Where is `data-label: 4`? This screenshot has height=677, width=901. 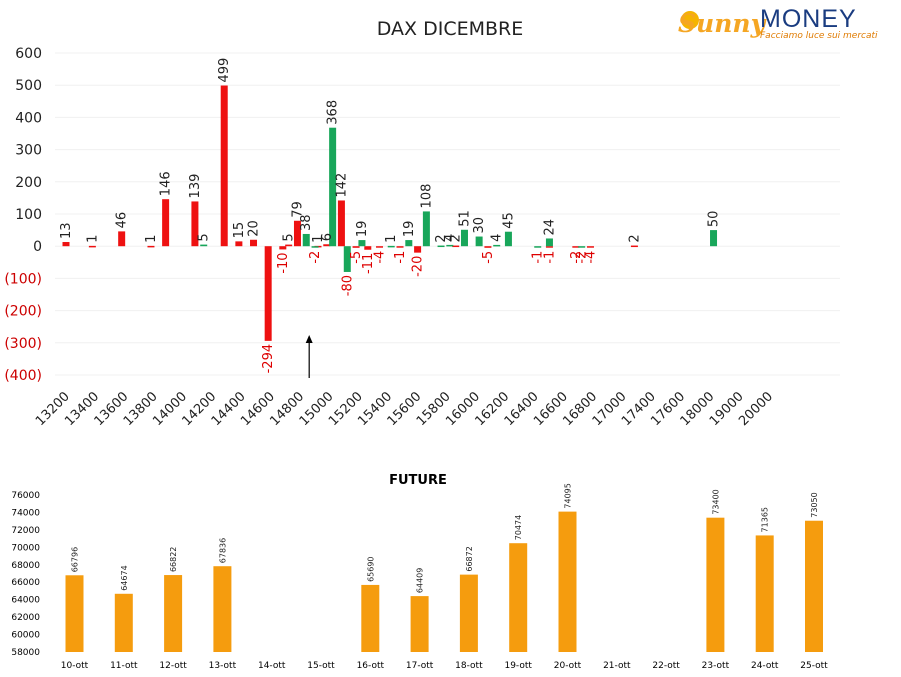 data-label: 4 is located at coordinates (450, 238).